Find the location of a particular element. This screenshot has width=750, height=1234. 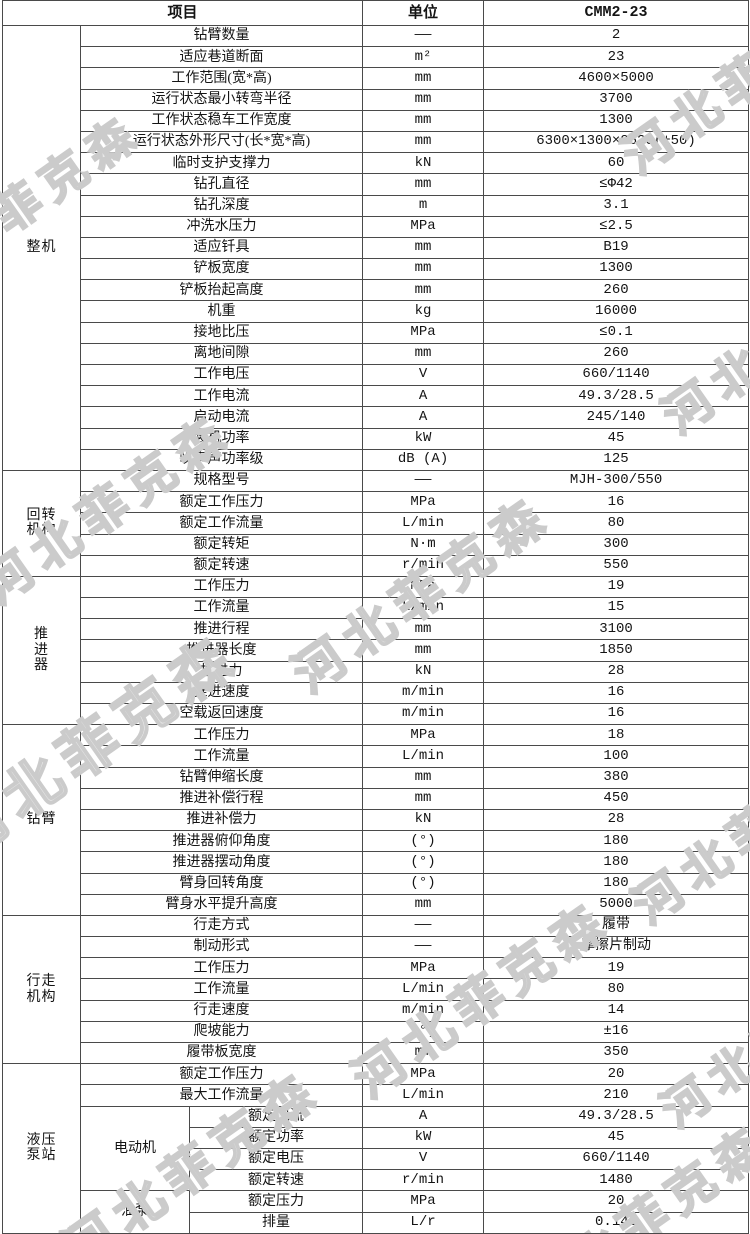

value-cell: 1480 is located at coordinates (616, 1180).